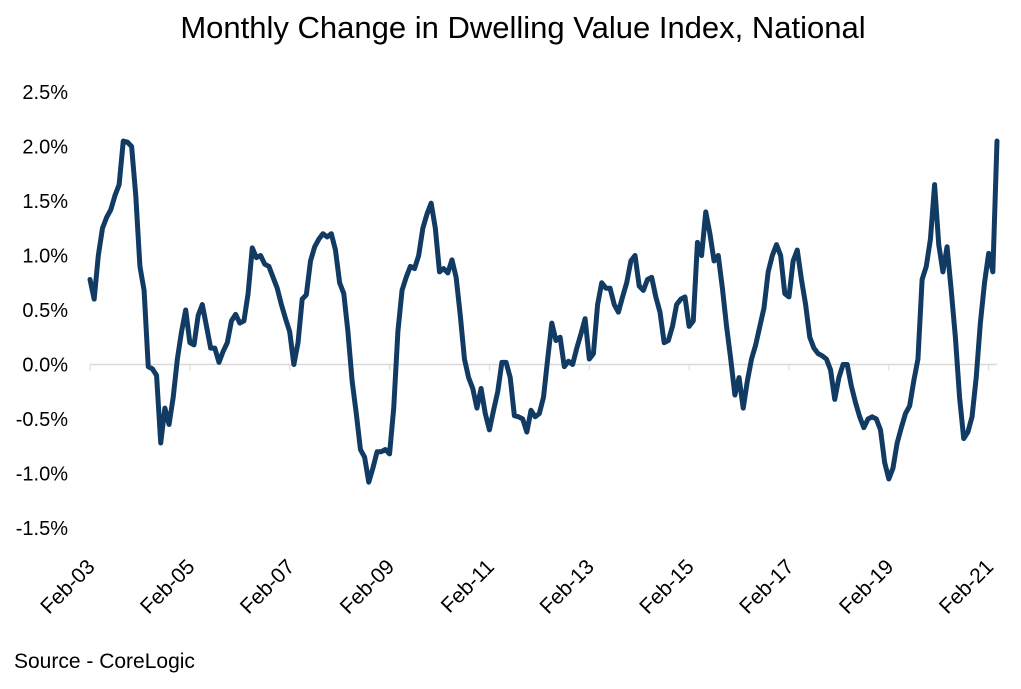 This screenshot has height=689, width=1021. Describe the element at coordinates (167, 586) in the screenshot. I see `x-tick-label: Feb-05` at that location.